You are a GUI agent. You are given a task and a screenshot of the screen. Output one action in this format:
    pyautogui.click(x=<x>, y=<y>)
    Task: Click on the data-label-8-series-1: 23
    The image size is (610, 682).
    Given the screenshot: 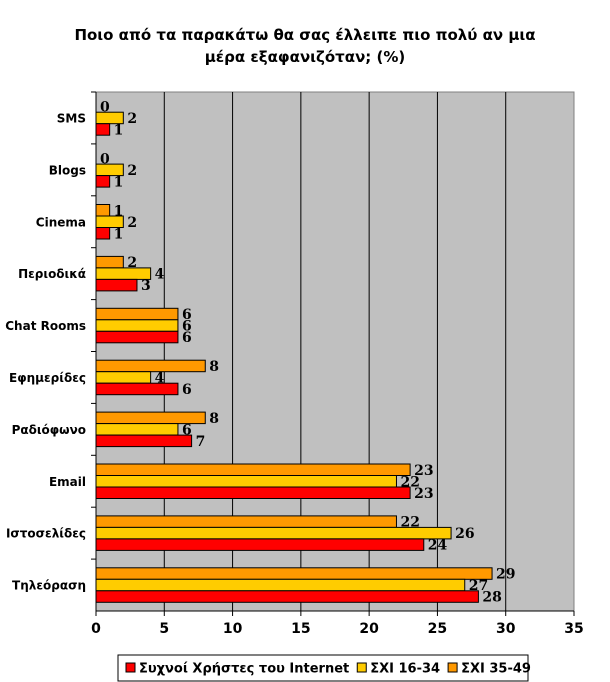 What is the action you would take?
    pyautogui.click(x=423, y=494)
    